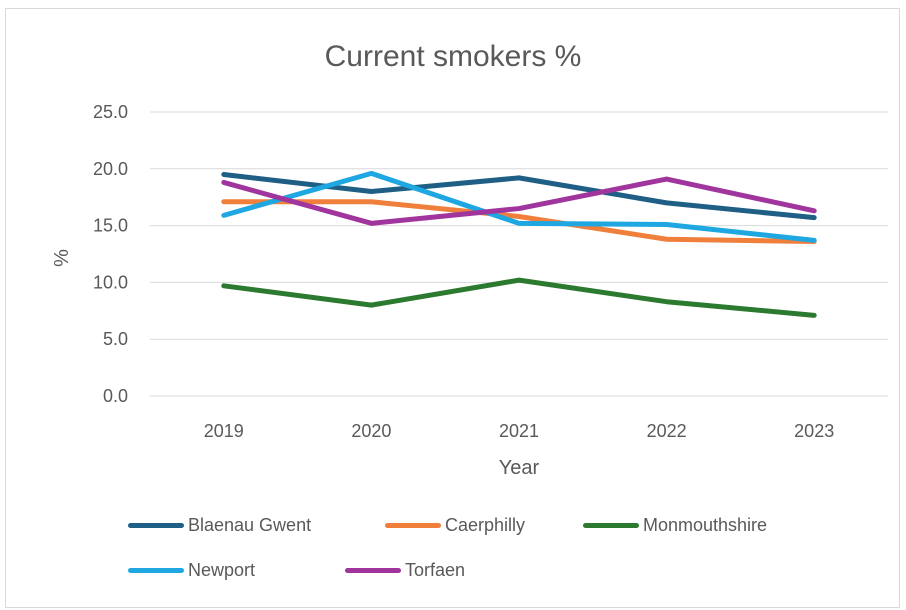 The width and height of the screenshot is (906, 610). Describe the element at coordinates (110, 169) in the screenshot. I see `y-tick-label: 20.0` at that location.